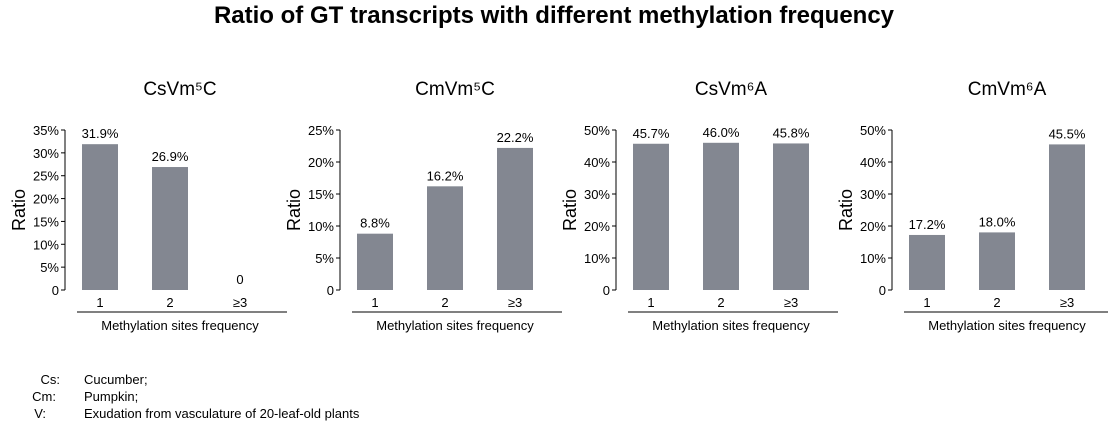 The width and height of the screenshot is (1108, 425). What do you see at coordinates (1067, 133) in the screenshot?
I see `bar-value-label: 45.5%` at bounding box center [1067, 133].